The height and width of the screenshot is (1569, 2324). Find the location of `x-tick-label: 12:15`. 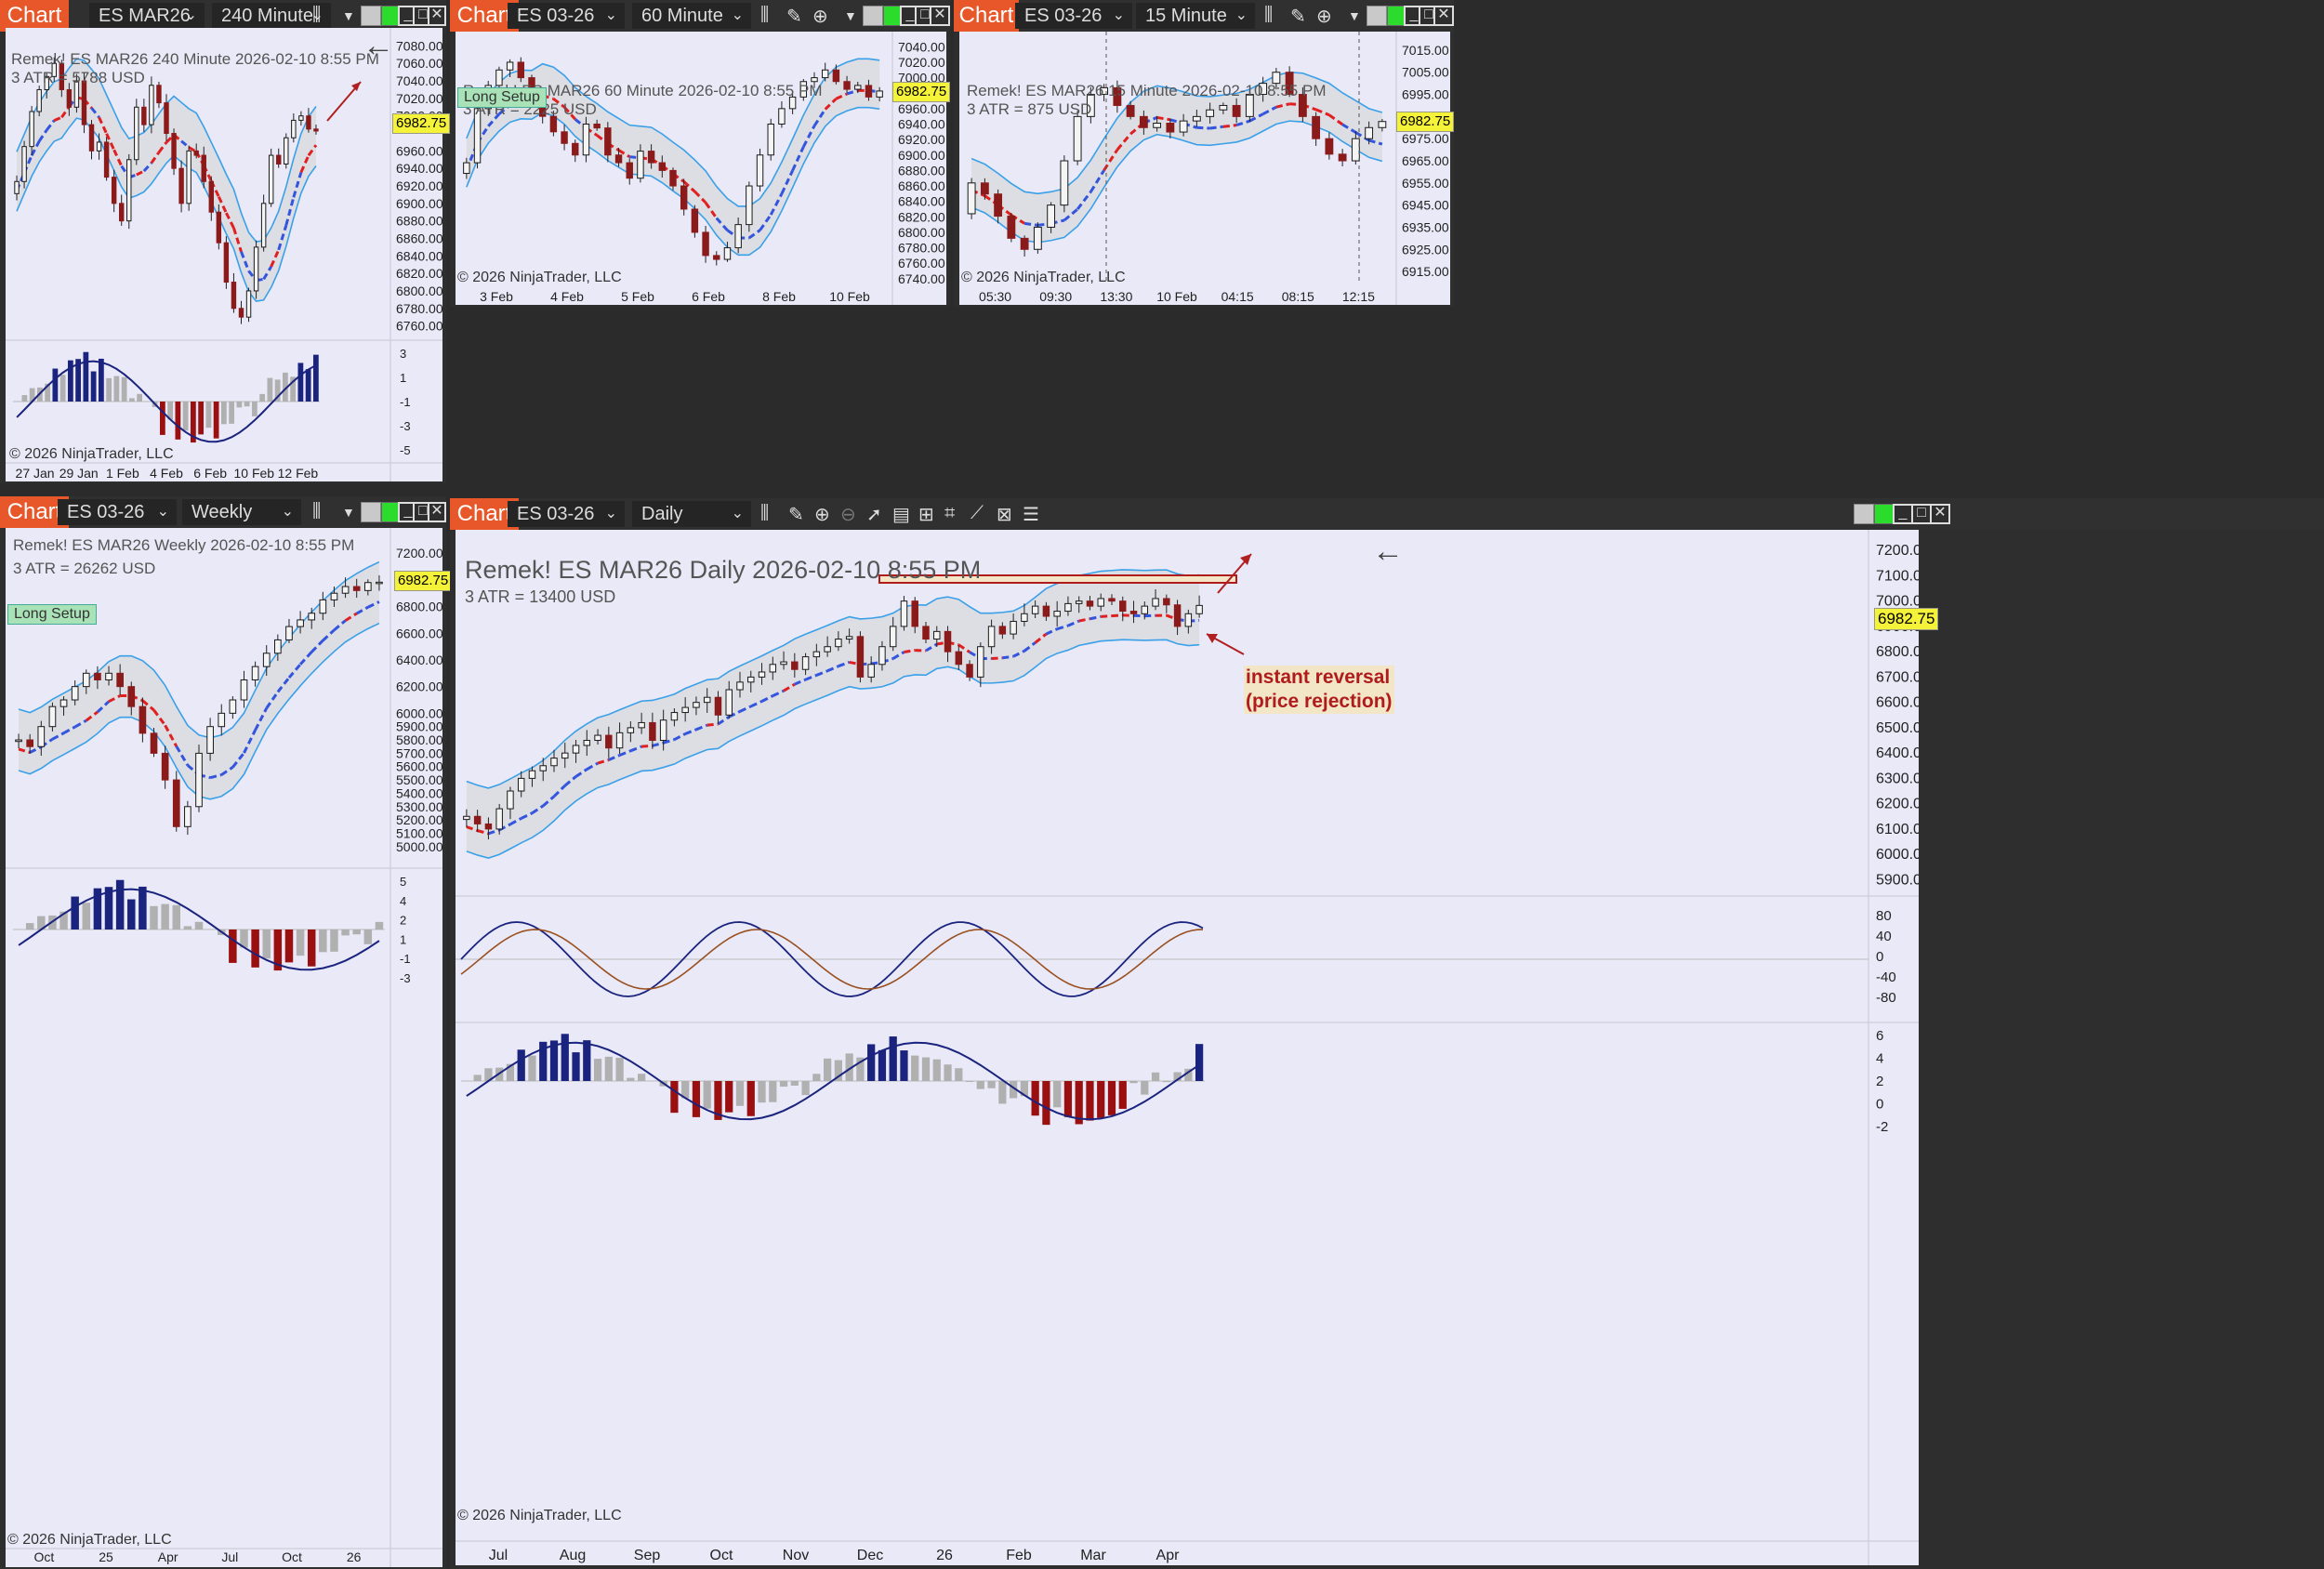

x-tick-label: 12:15 is located at coordinates (1358, 296).